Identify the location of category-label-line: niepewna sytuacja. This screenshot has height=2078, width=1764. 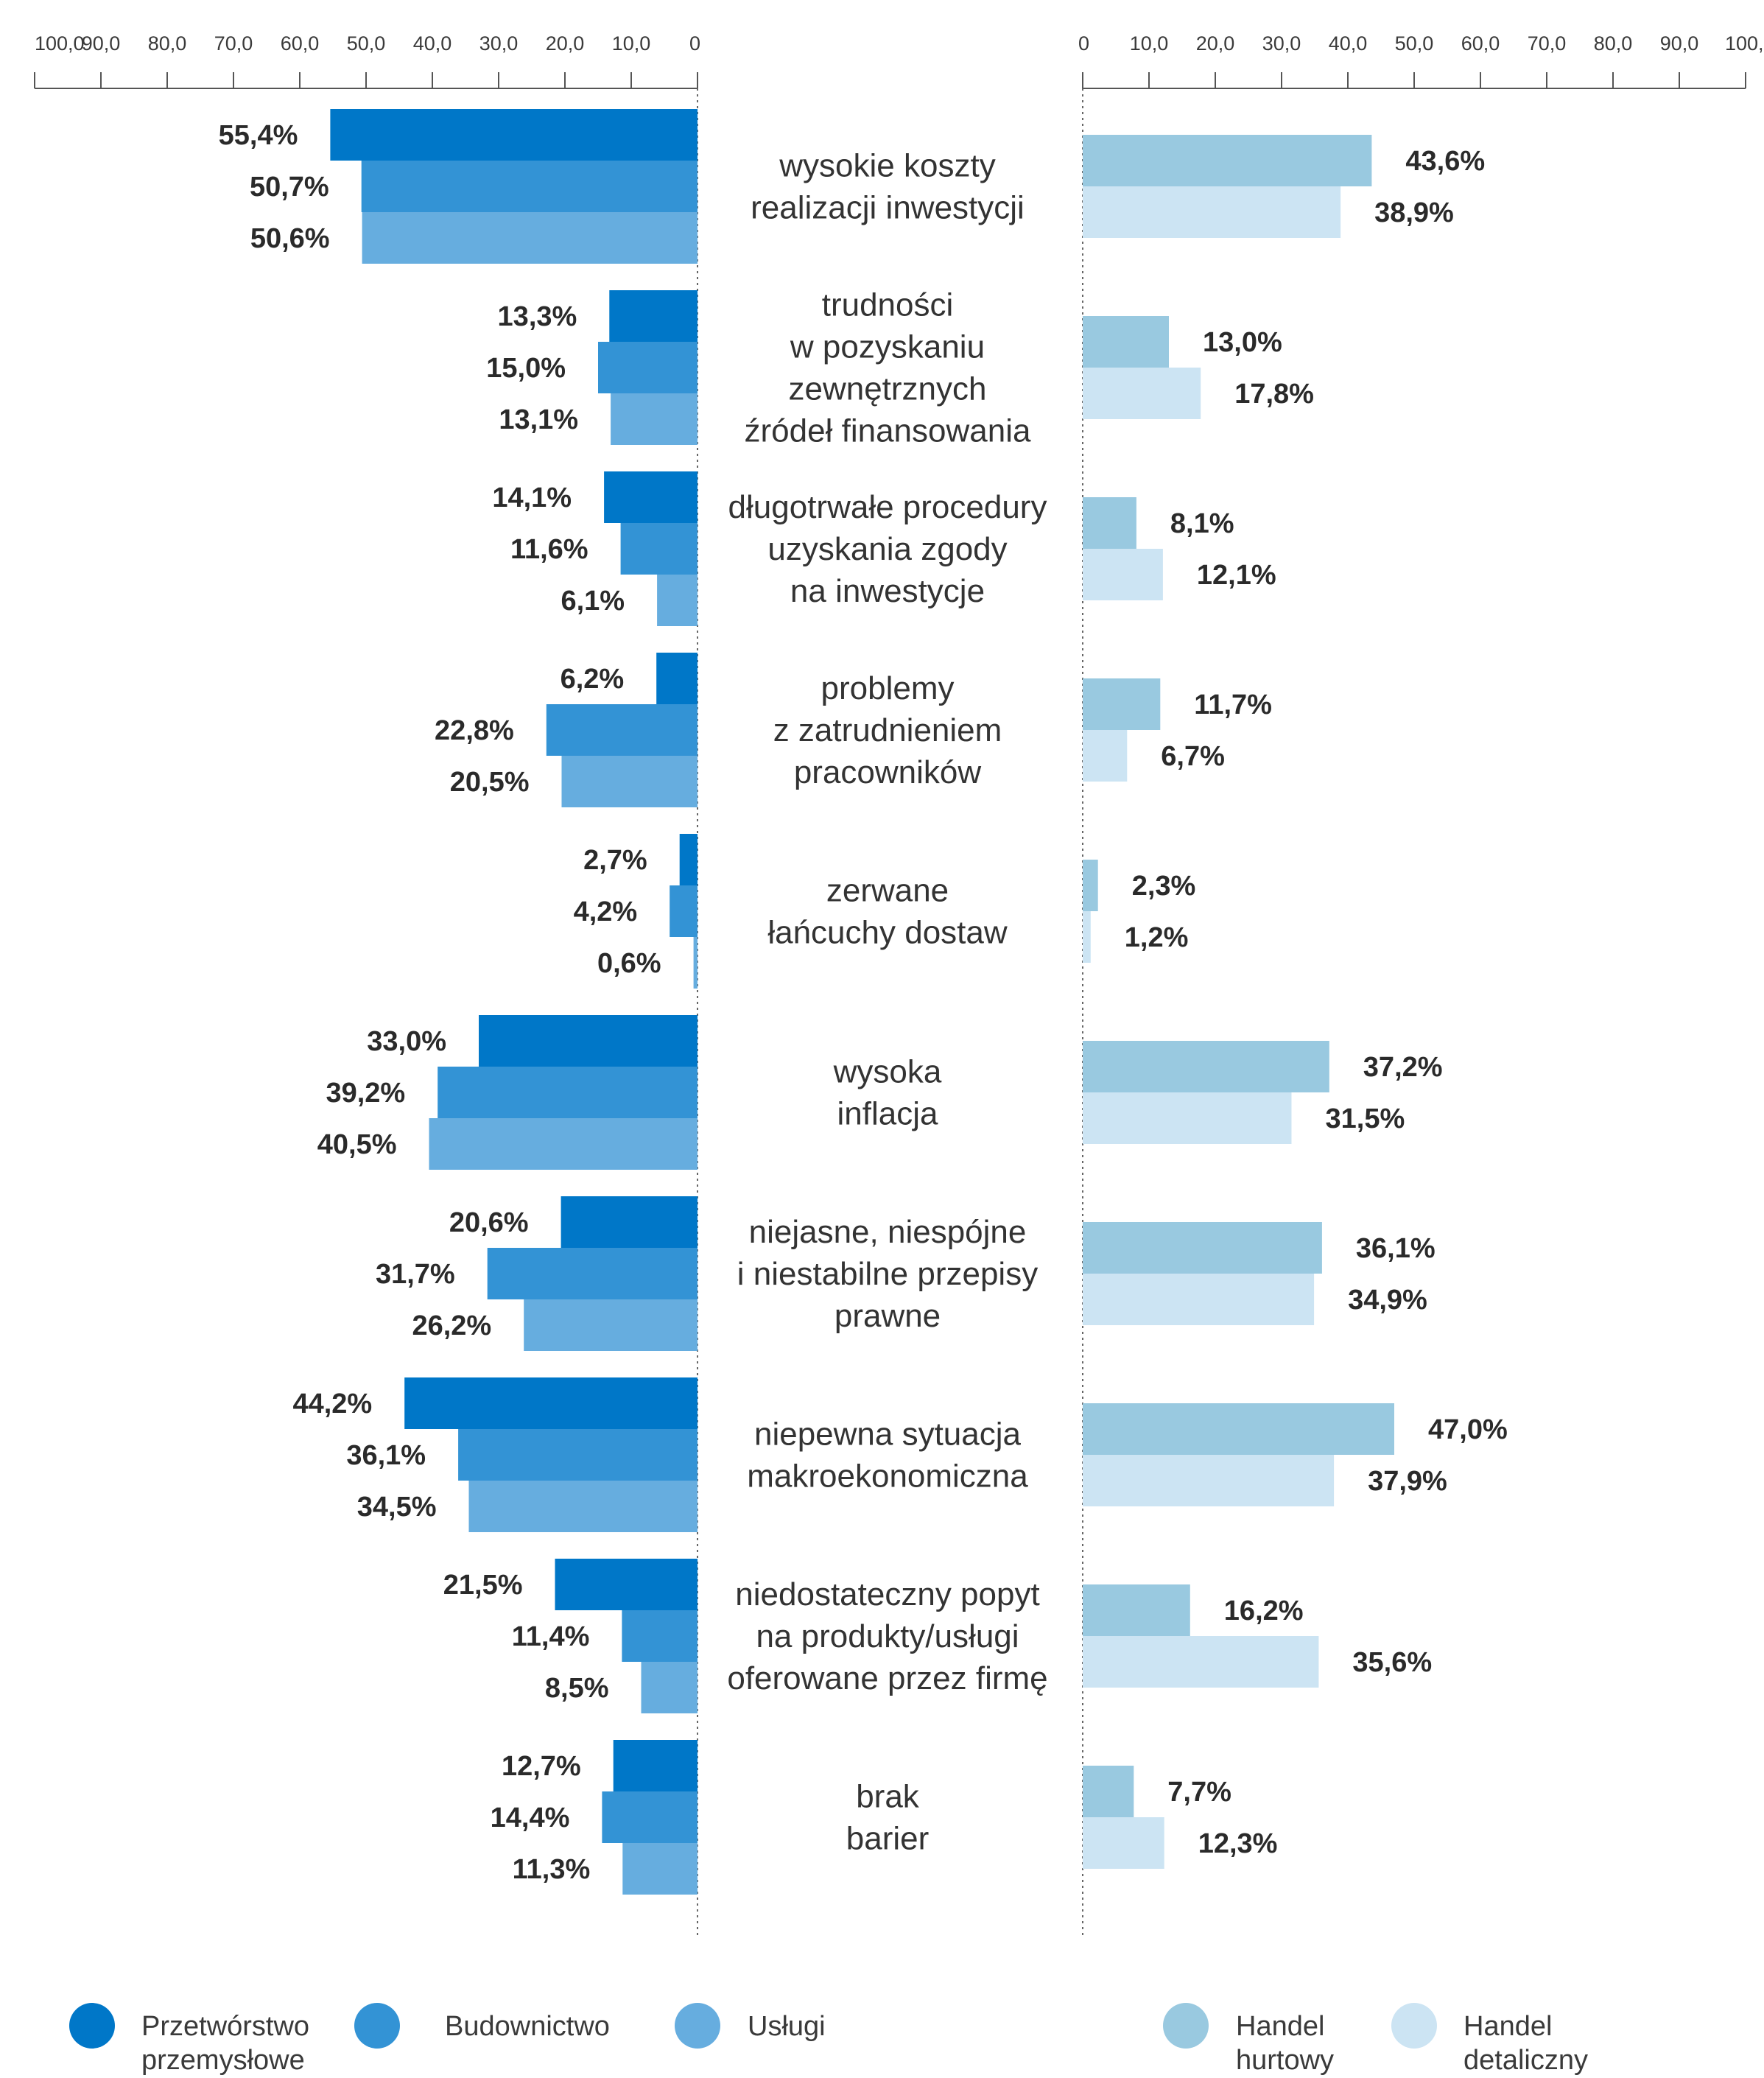
(888, 1435).